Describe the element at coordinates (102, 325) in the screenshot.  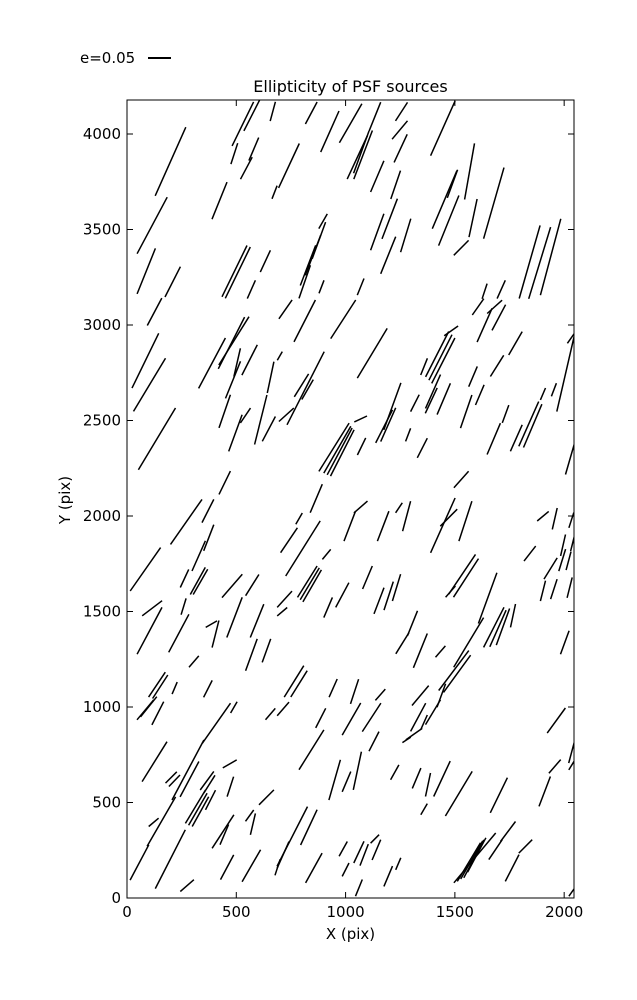
I see `y-tick-label: 3000` at that location.